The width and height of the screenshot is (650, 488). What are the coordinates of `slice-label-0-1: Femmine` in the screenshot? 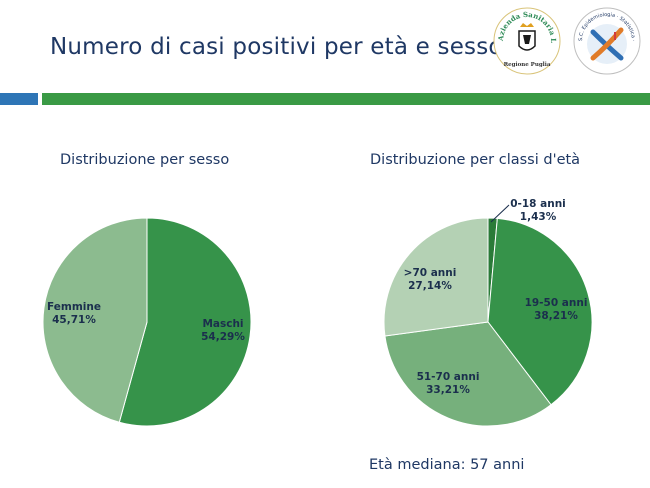 It's located at (74, 307).